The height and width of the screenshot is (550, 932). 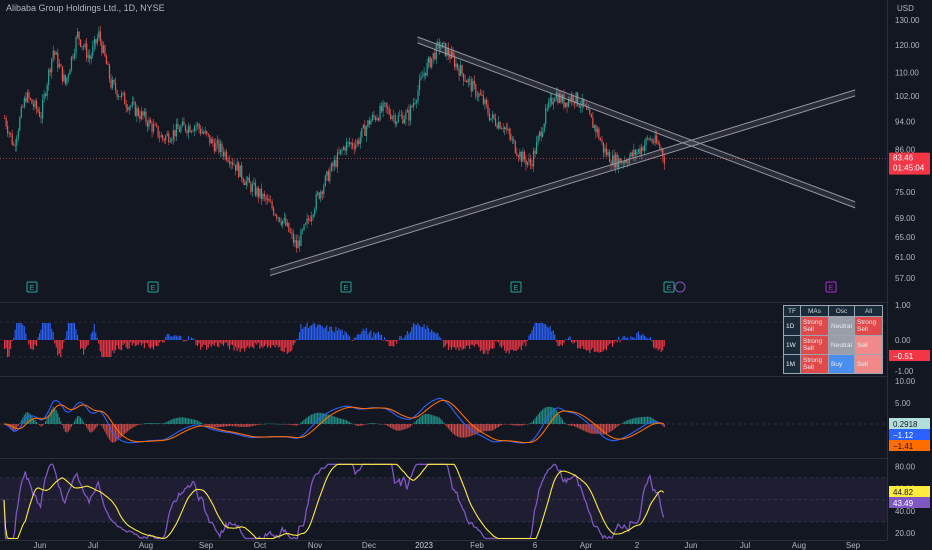 What do you see at coordinates (903, 305) in the screenshot?
I see `rating-axis-tick: 1.00` at bounding box center [903, 305].